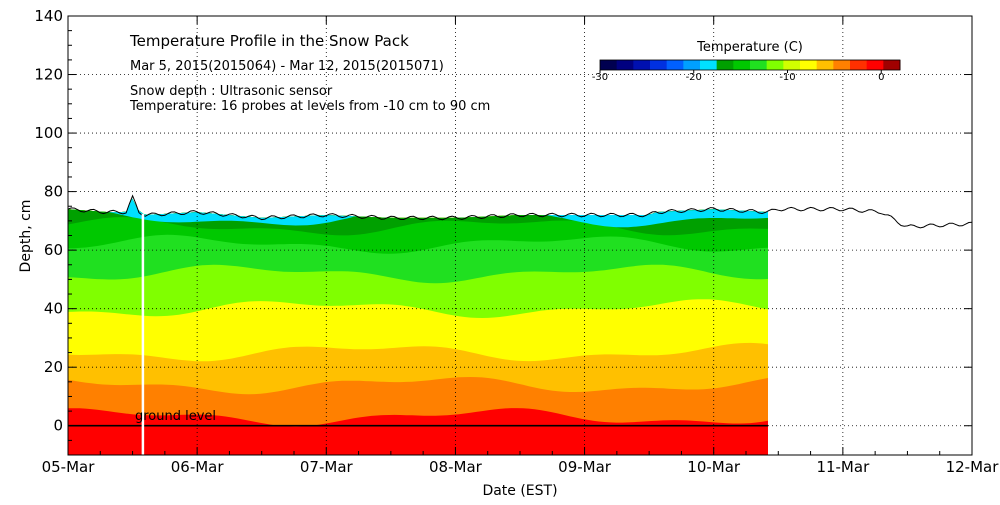 This screenshot has width=1000, height=505. I want to click on y-tick-label: 40, so click(53, 309).